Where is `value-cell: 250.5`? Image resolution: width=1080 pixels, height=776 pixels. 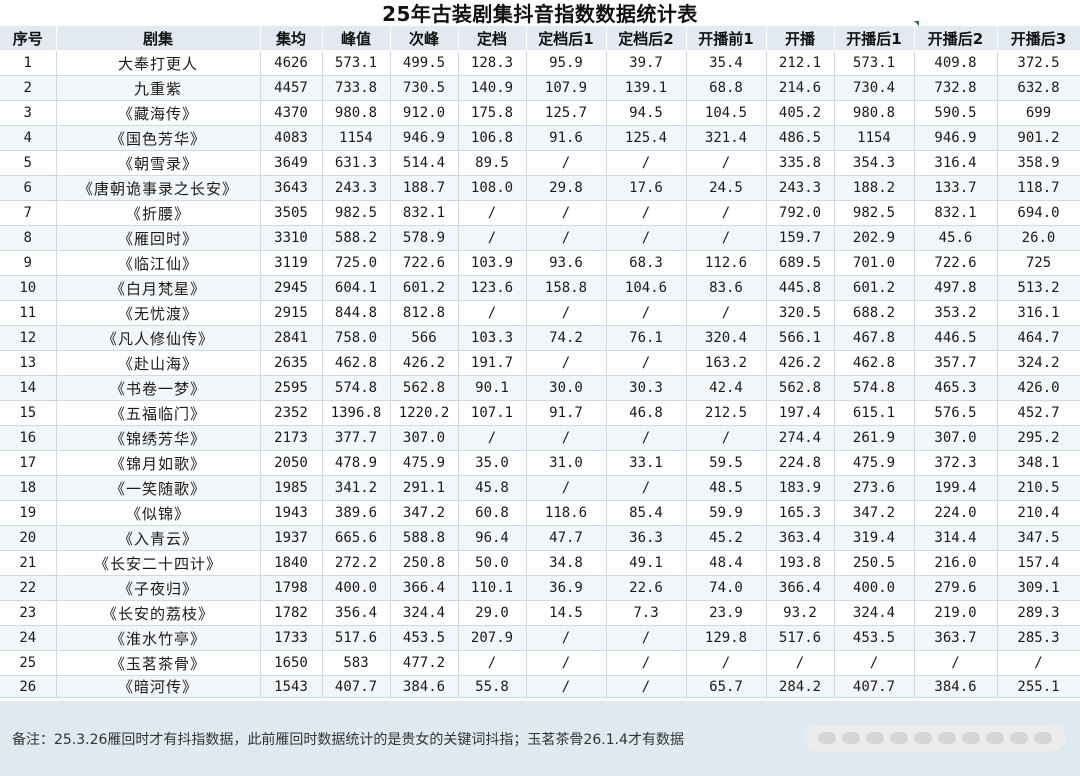 value-cell: 250.5 is located at coordinates (874, 563).